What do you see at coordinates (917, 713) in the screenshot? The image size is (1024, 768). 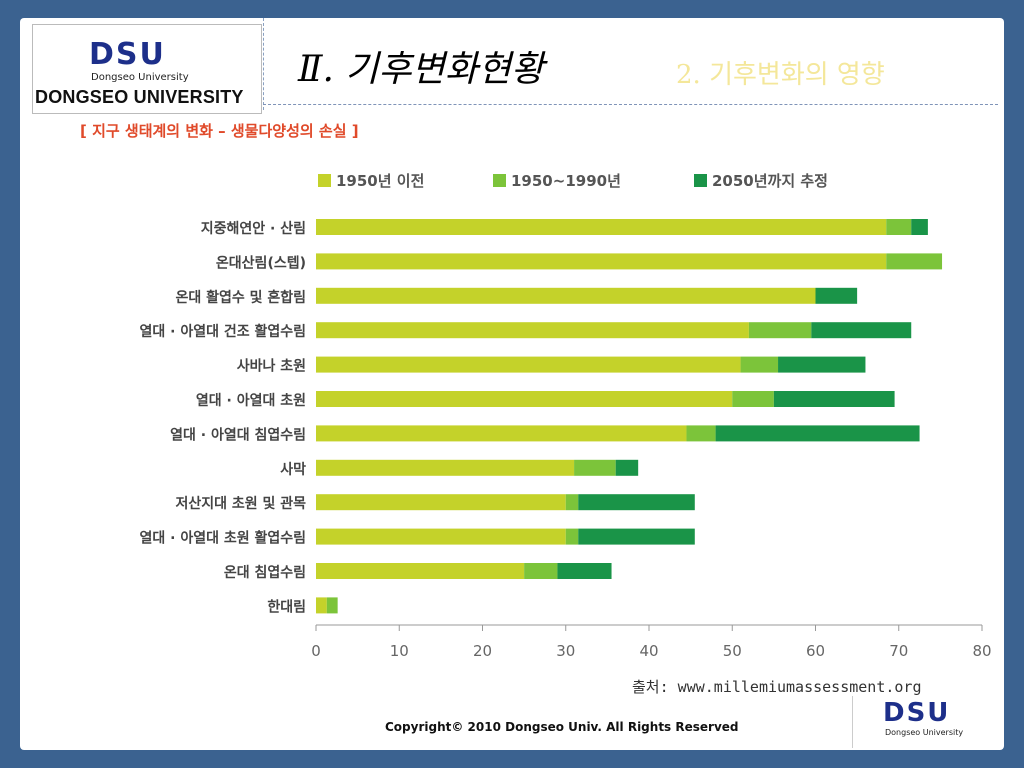 I see `footer-logo-mark: DSU` at bounding box center [917, 713].